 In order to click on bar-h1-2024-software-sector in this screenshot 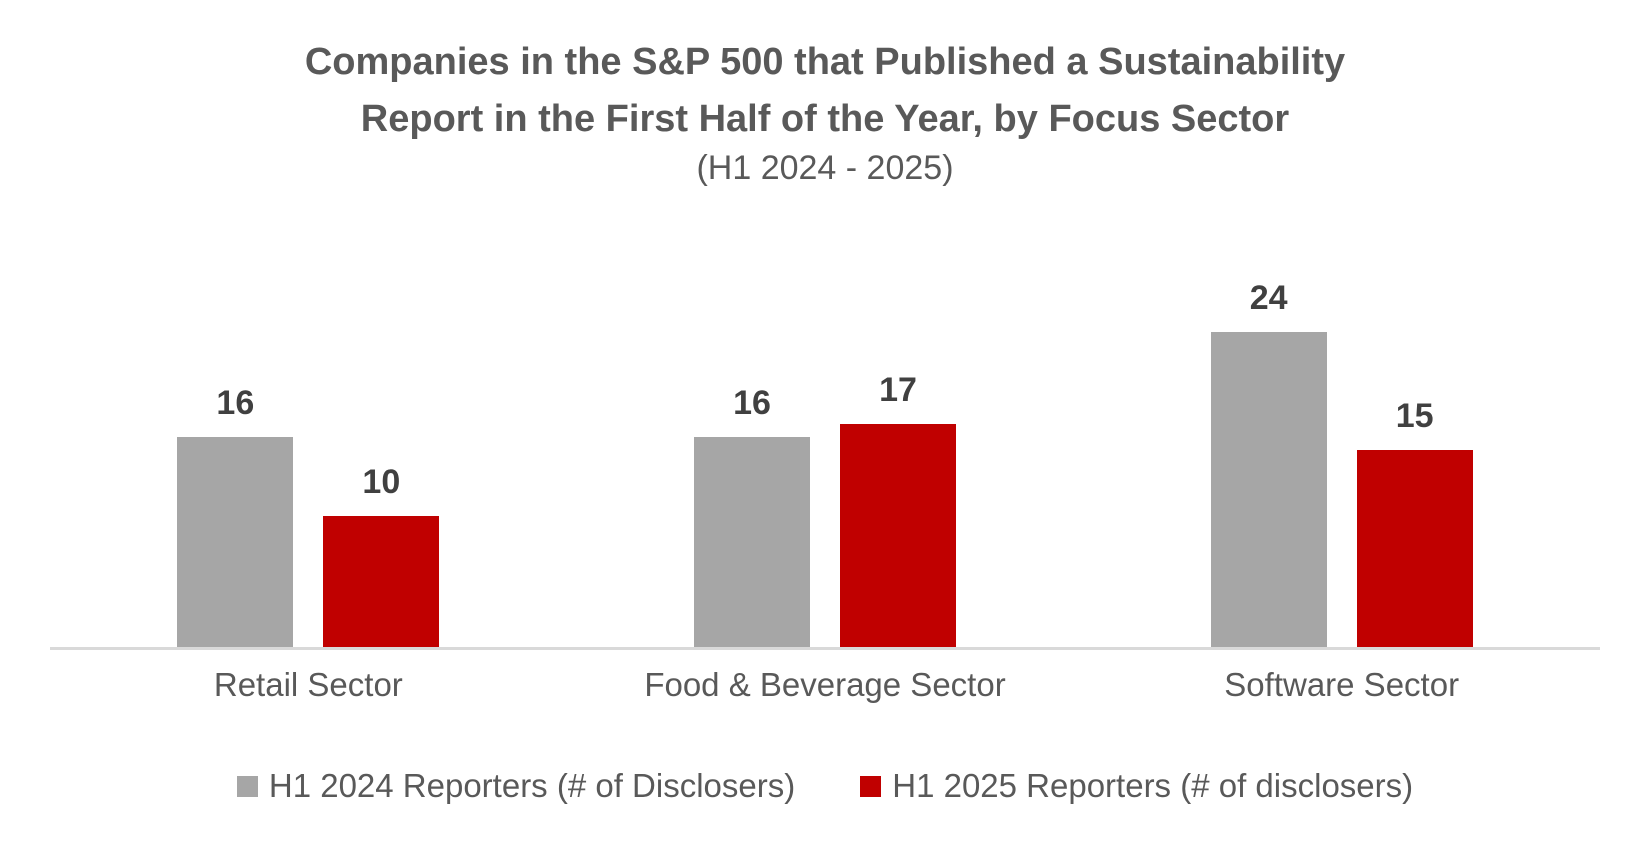, I will do `click(1268, 489)`.